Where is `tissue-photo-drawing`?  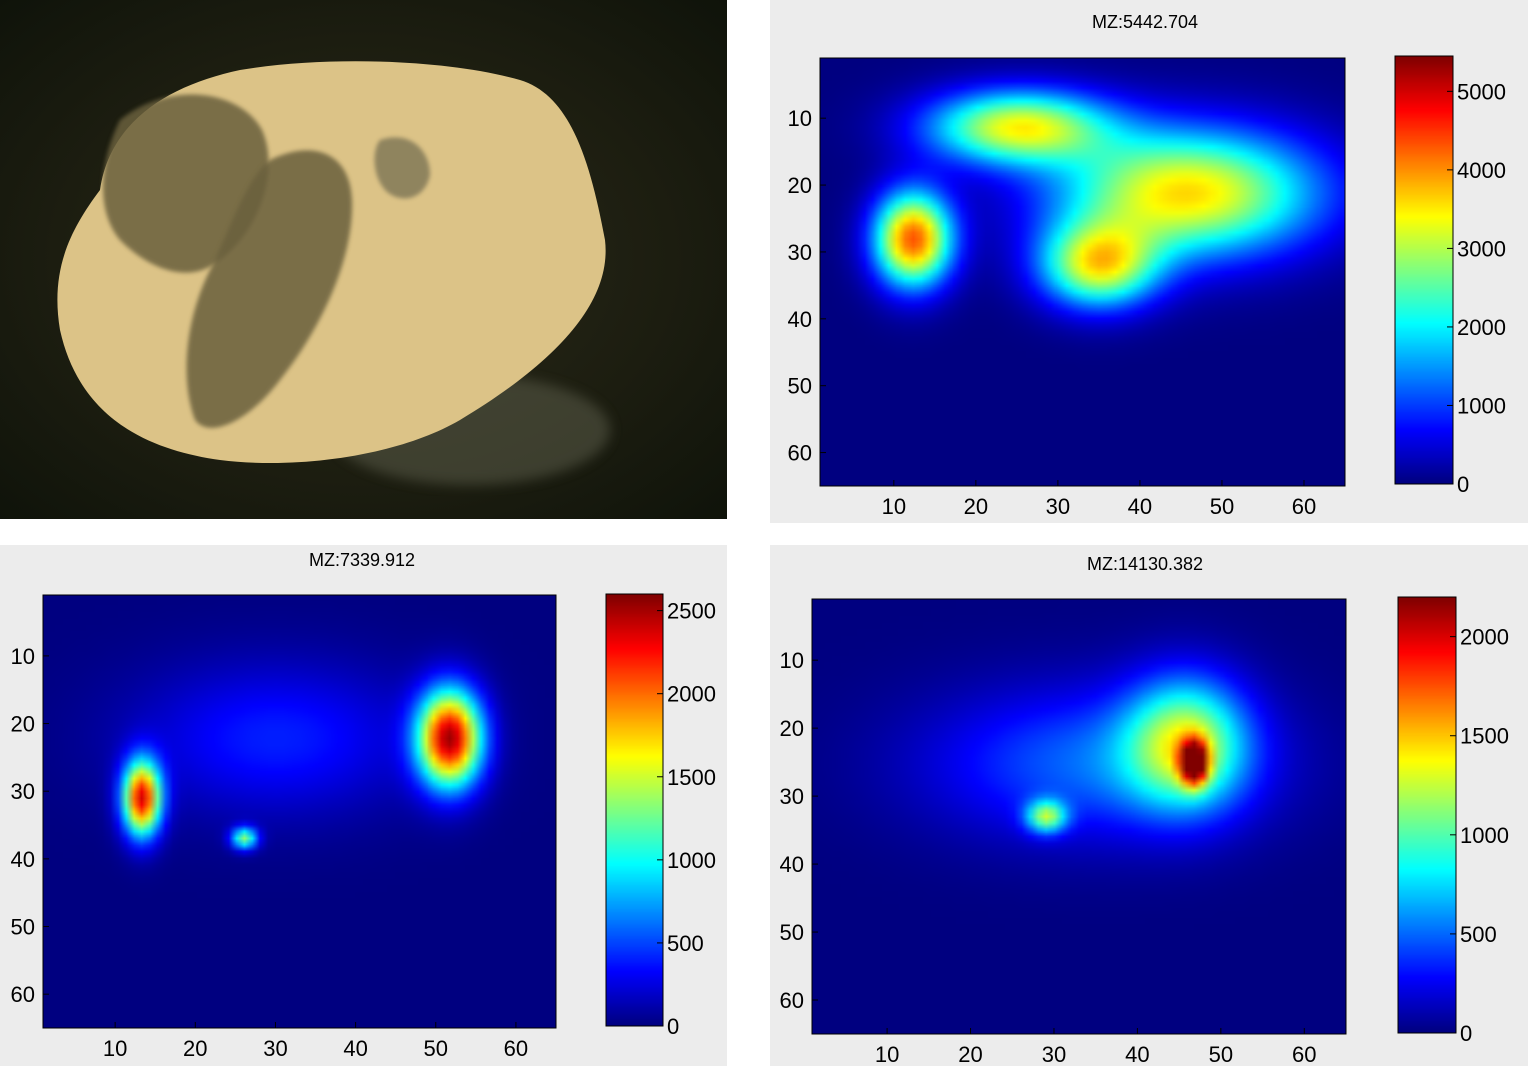
tissue-photo-drawing is located at coordinates (333, 273).